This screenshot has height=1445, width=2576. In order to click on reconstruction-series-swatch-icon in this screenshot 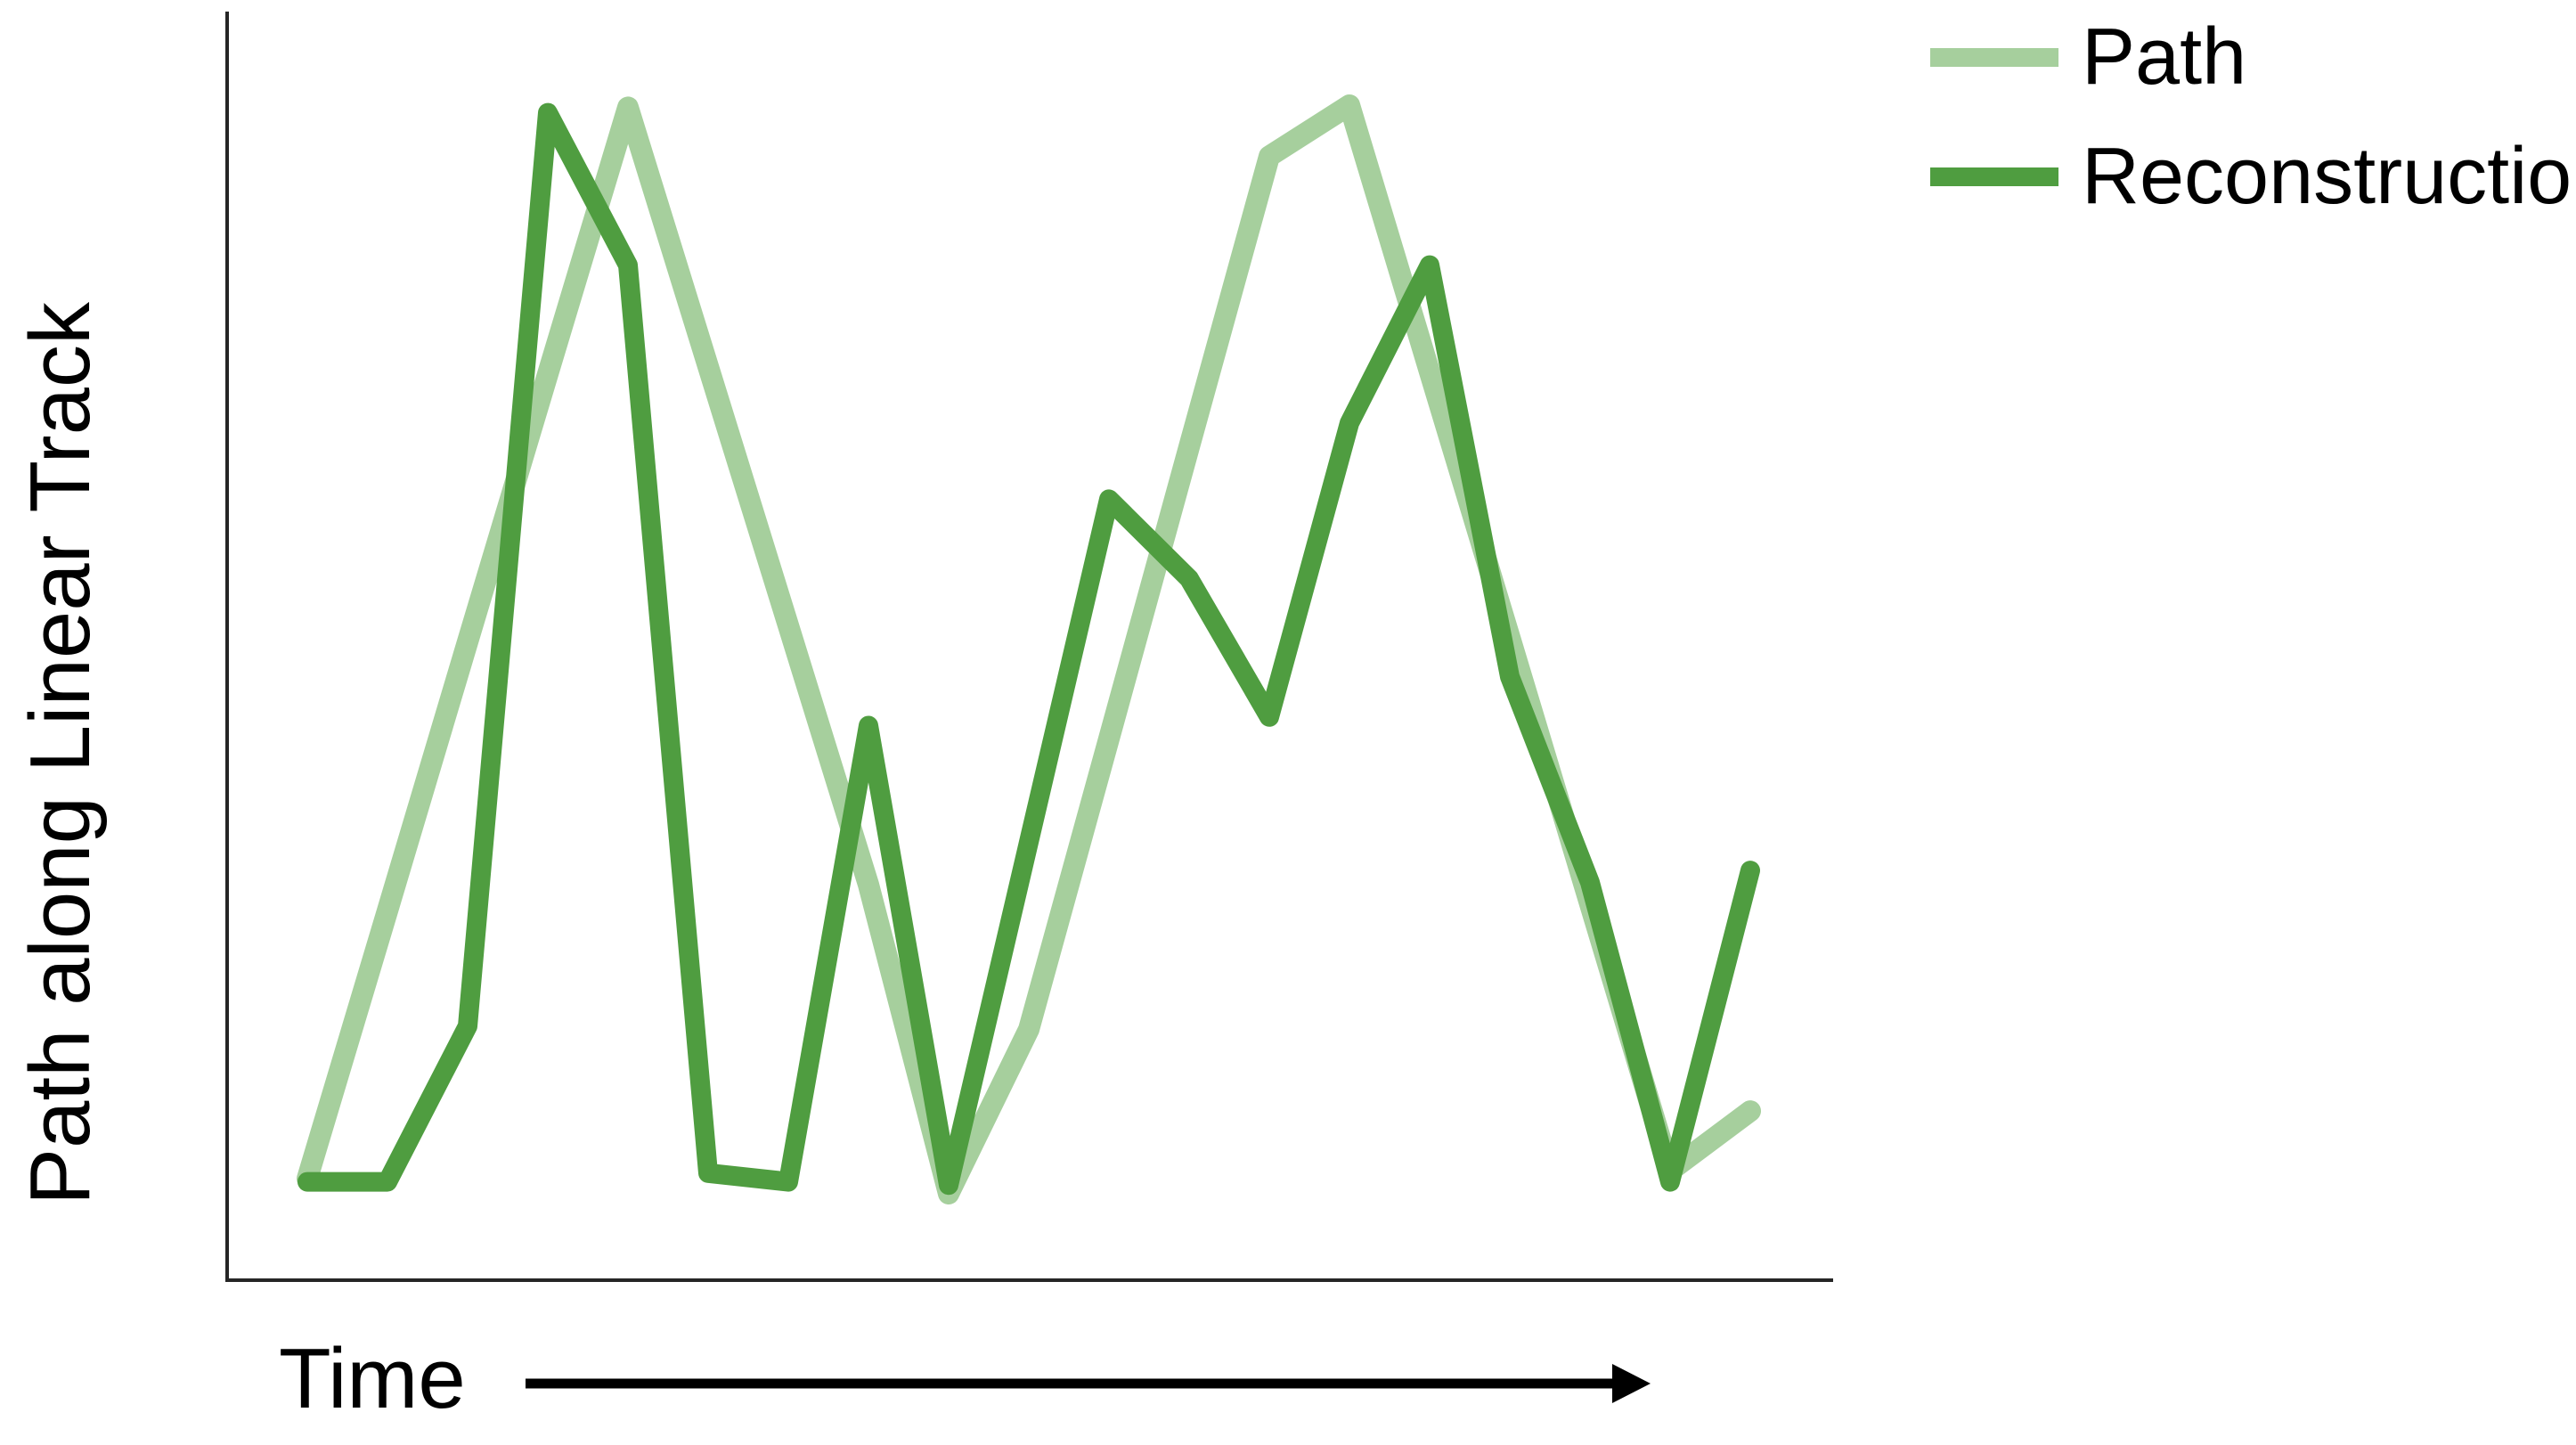, I will do `click(1994, 176)`.